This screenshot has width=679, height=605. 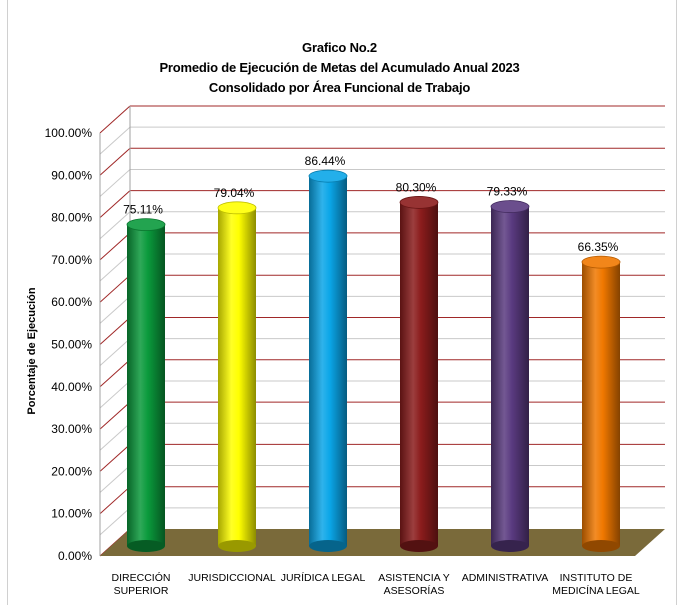 What do you see at coordinates (71, 514) in the screenshot?
I see `y-tick-label: 10.00%` at bounding box center [71, 514].